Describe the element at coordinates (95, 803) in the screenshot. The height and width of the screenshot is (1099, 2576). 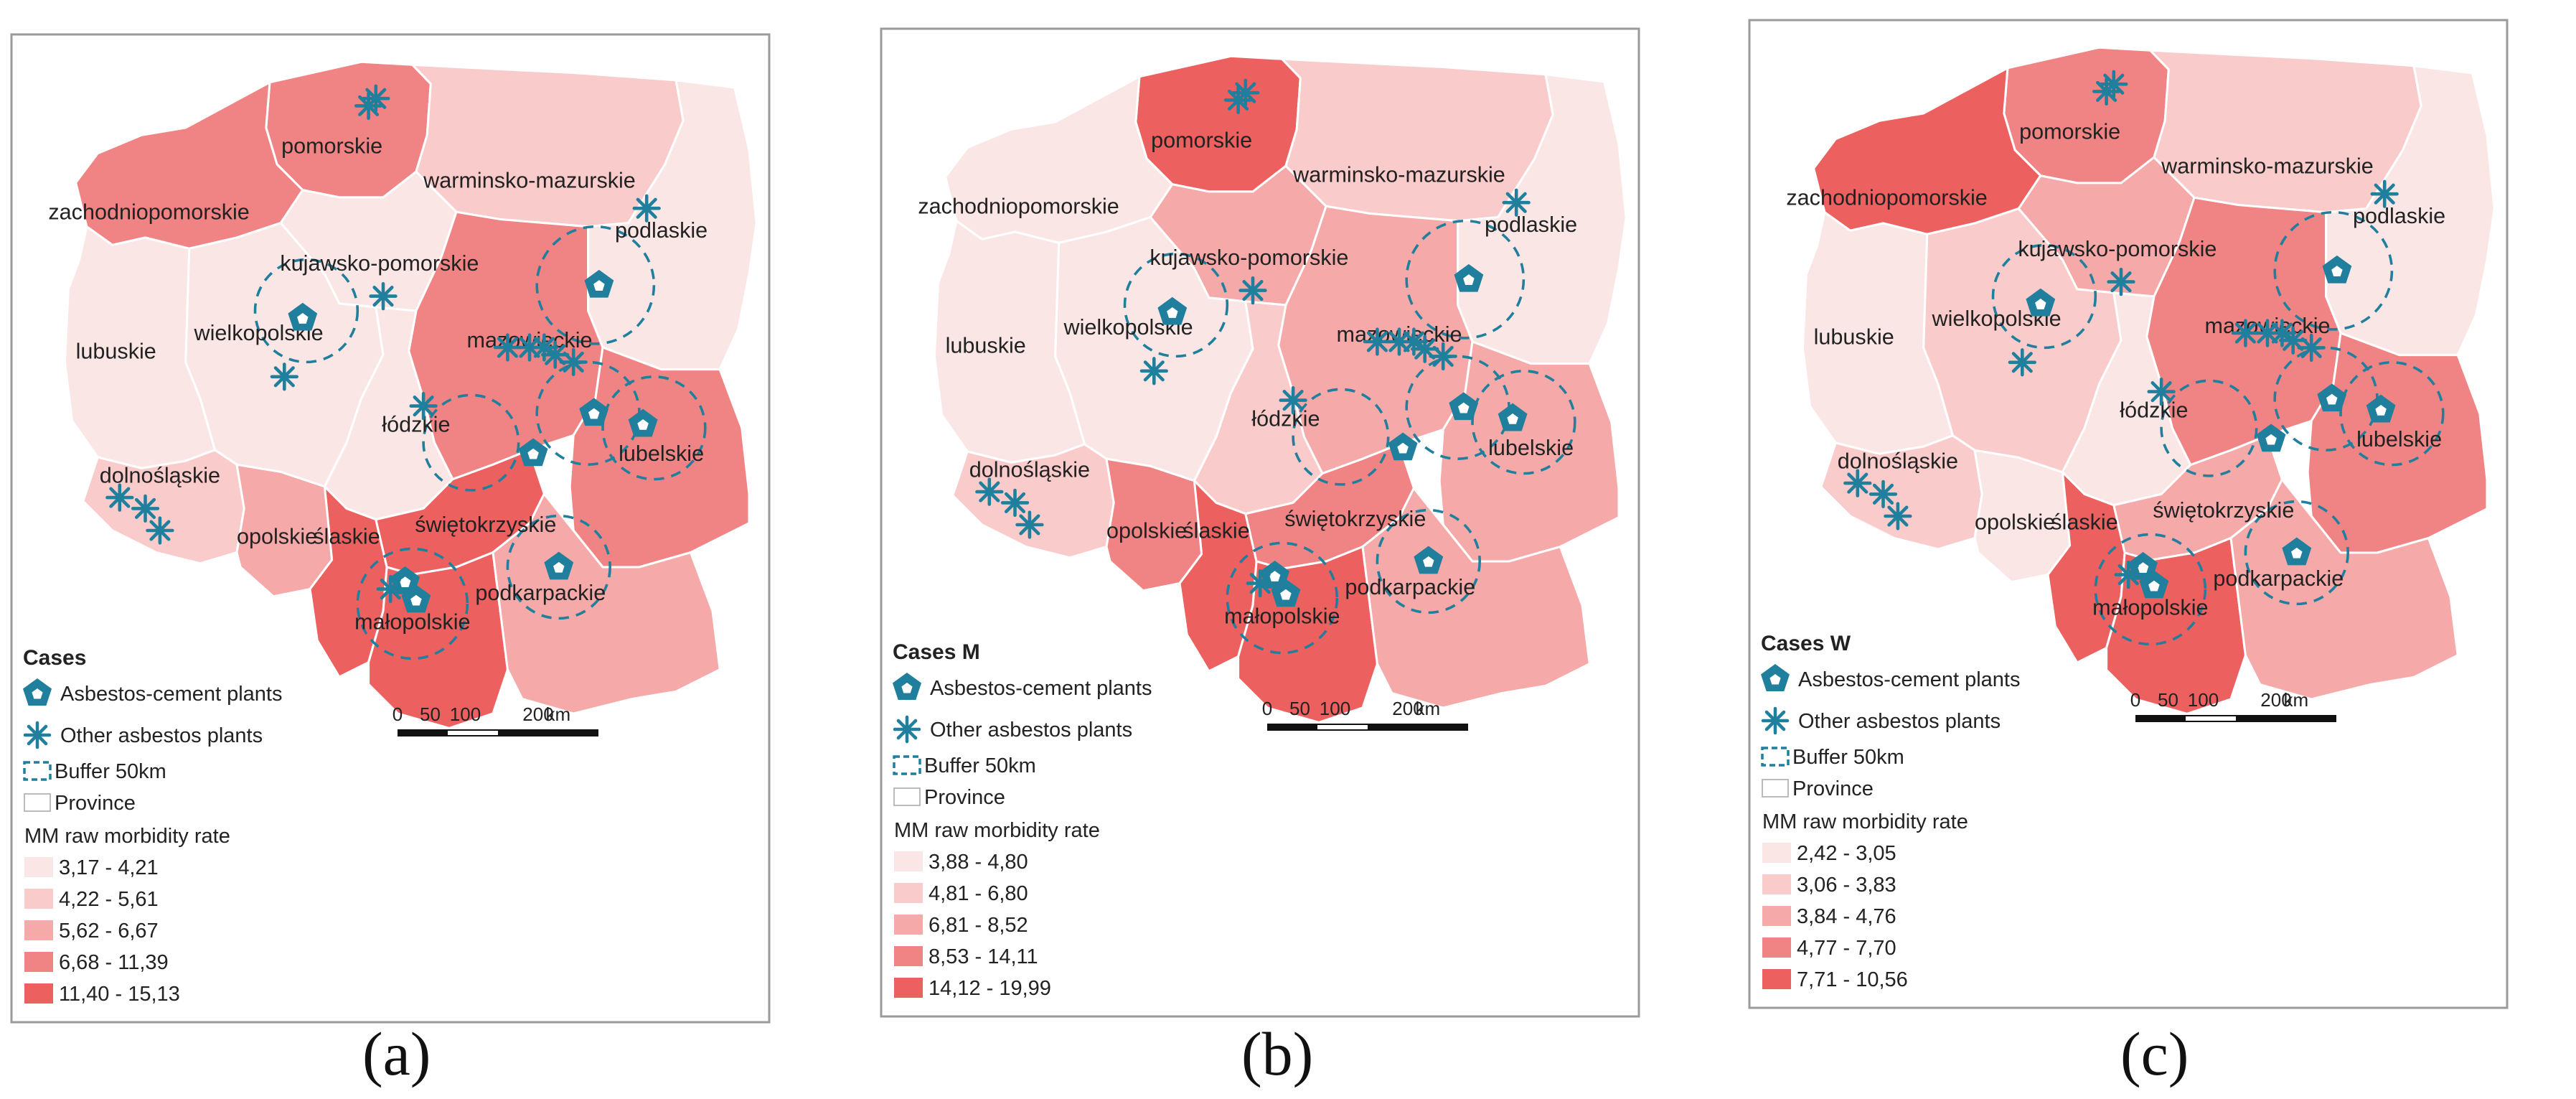
I see `legend-province-label: Province` at that location.